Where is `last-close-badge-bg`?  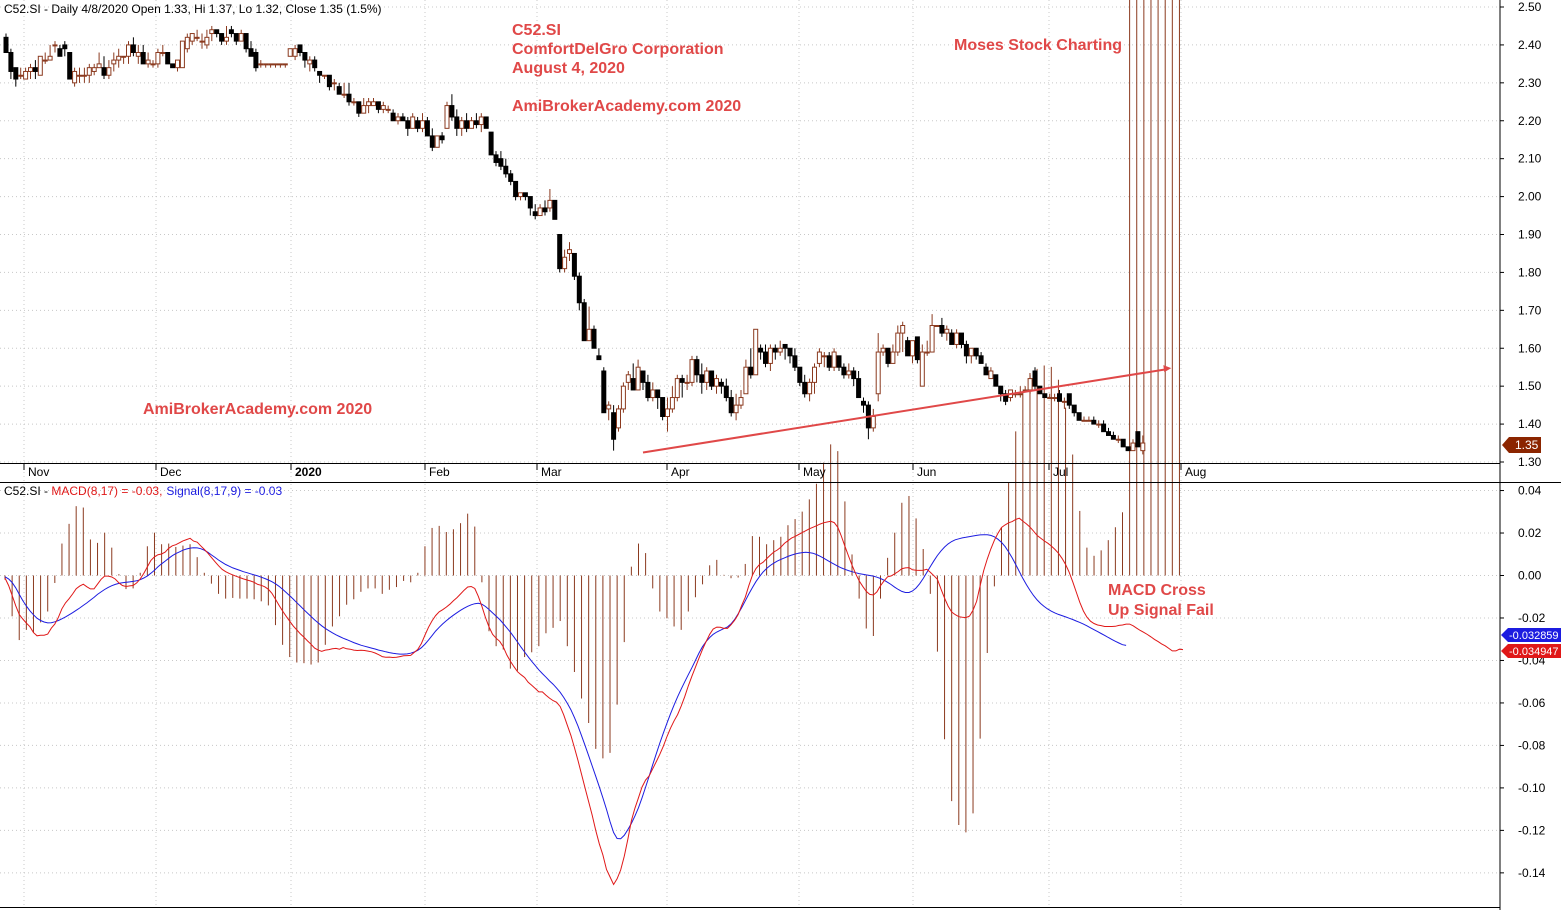 last-close-badge-bg is located at coordinates (1521, 445).